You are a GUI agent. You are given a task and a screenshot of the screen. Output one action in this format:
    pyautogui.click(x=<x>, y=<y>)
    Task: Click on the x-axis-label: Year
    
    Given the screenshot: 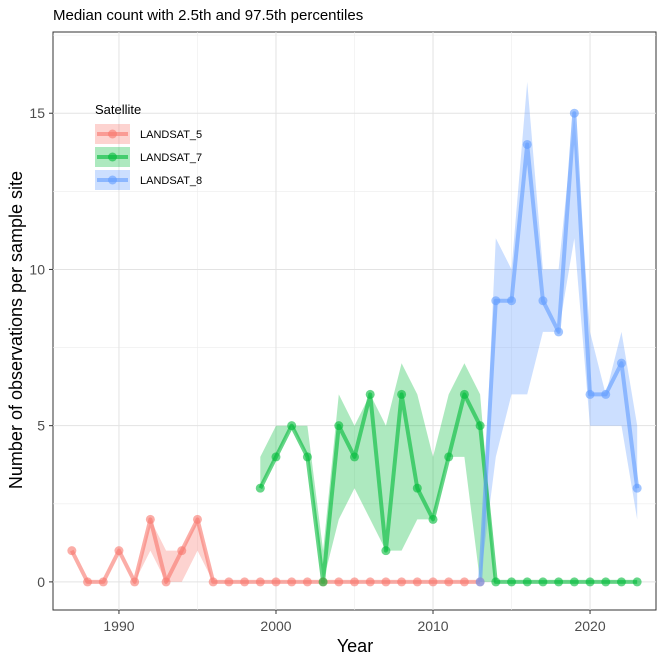 What is the action you would take?
    pyautogui.click(x=355, y=646)
    